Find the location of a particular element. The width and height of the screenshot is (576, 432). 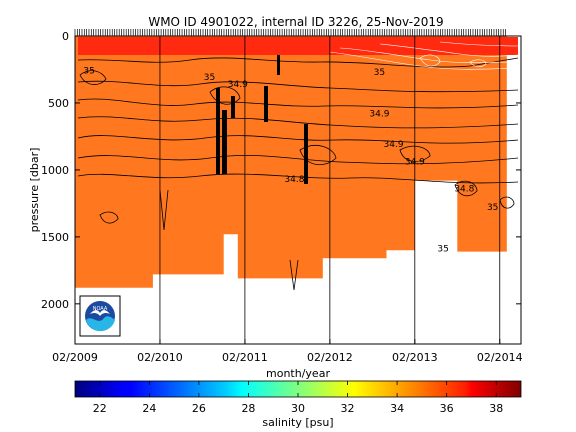

x-tick-label: 02/2012 is located at coordinates (330, 357).